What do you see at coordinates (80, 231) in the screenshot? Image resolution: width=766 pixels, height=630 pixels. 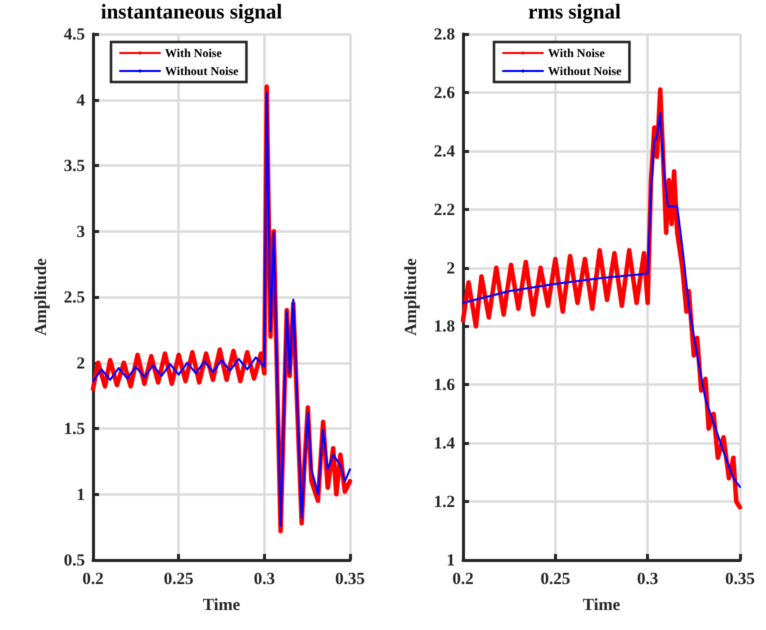 I see `y-tick-label: 3` at bounding box center [80, 231].